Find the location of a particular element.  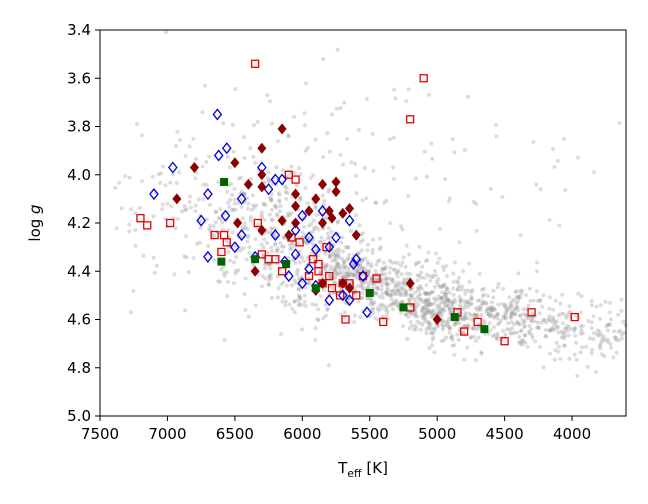

y-tick-label: 4.0 is located at coordinates (79, 175).